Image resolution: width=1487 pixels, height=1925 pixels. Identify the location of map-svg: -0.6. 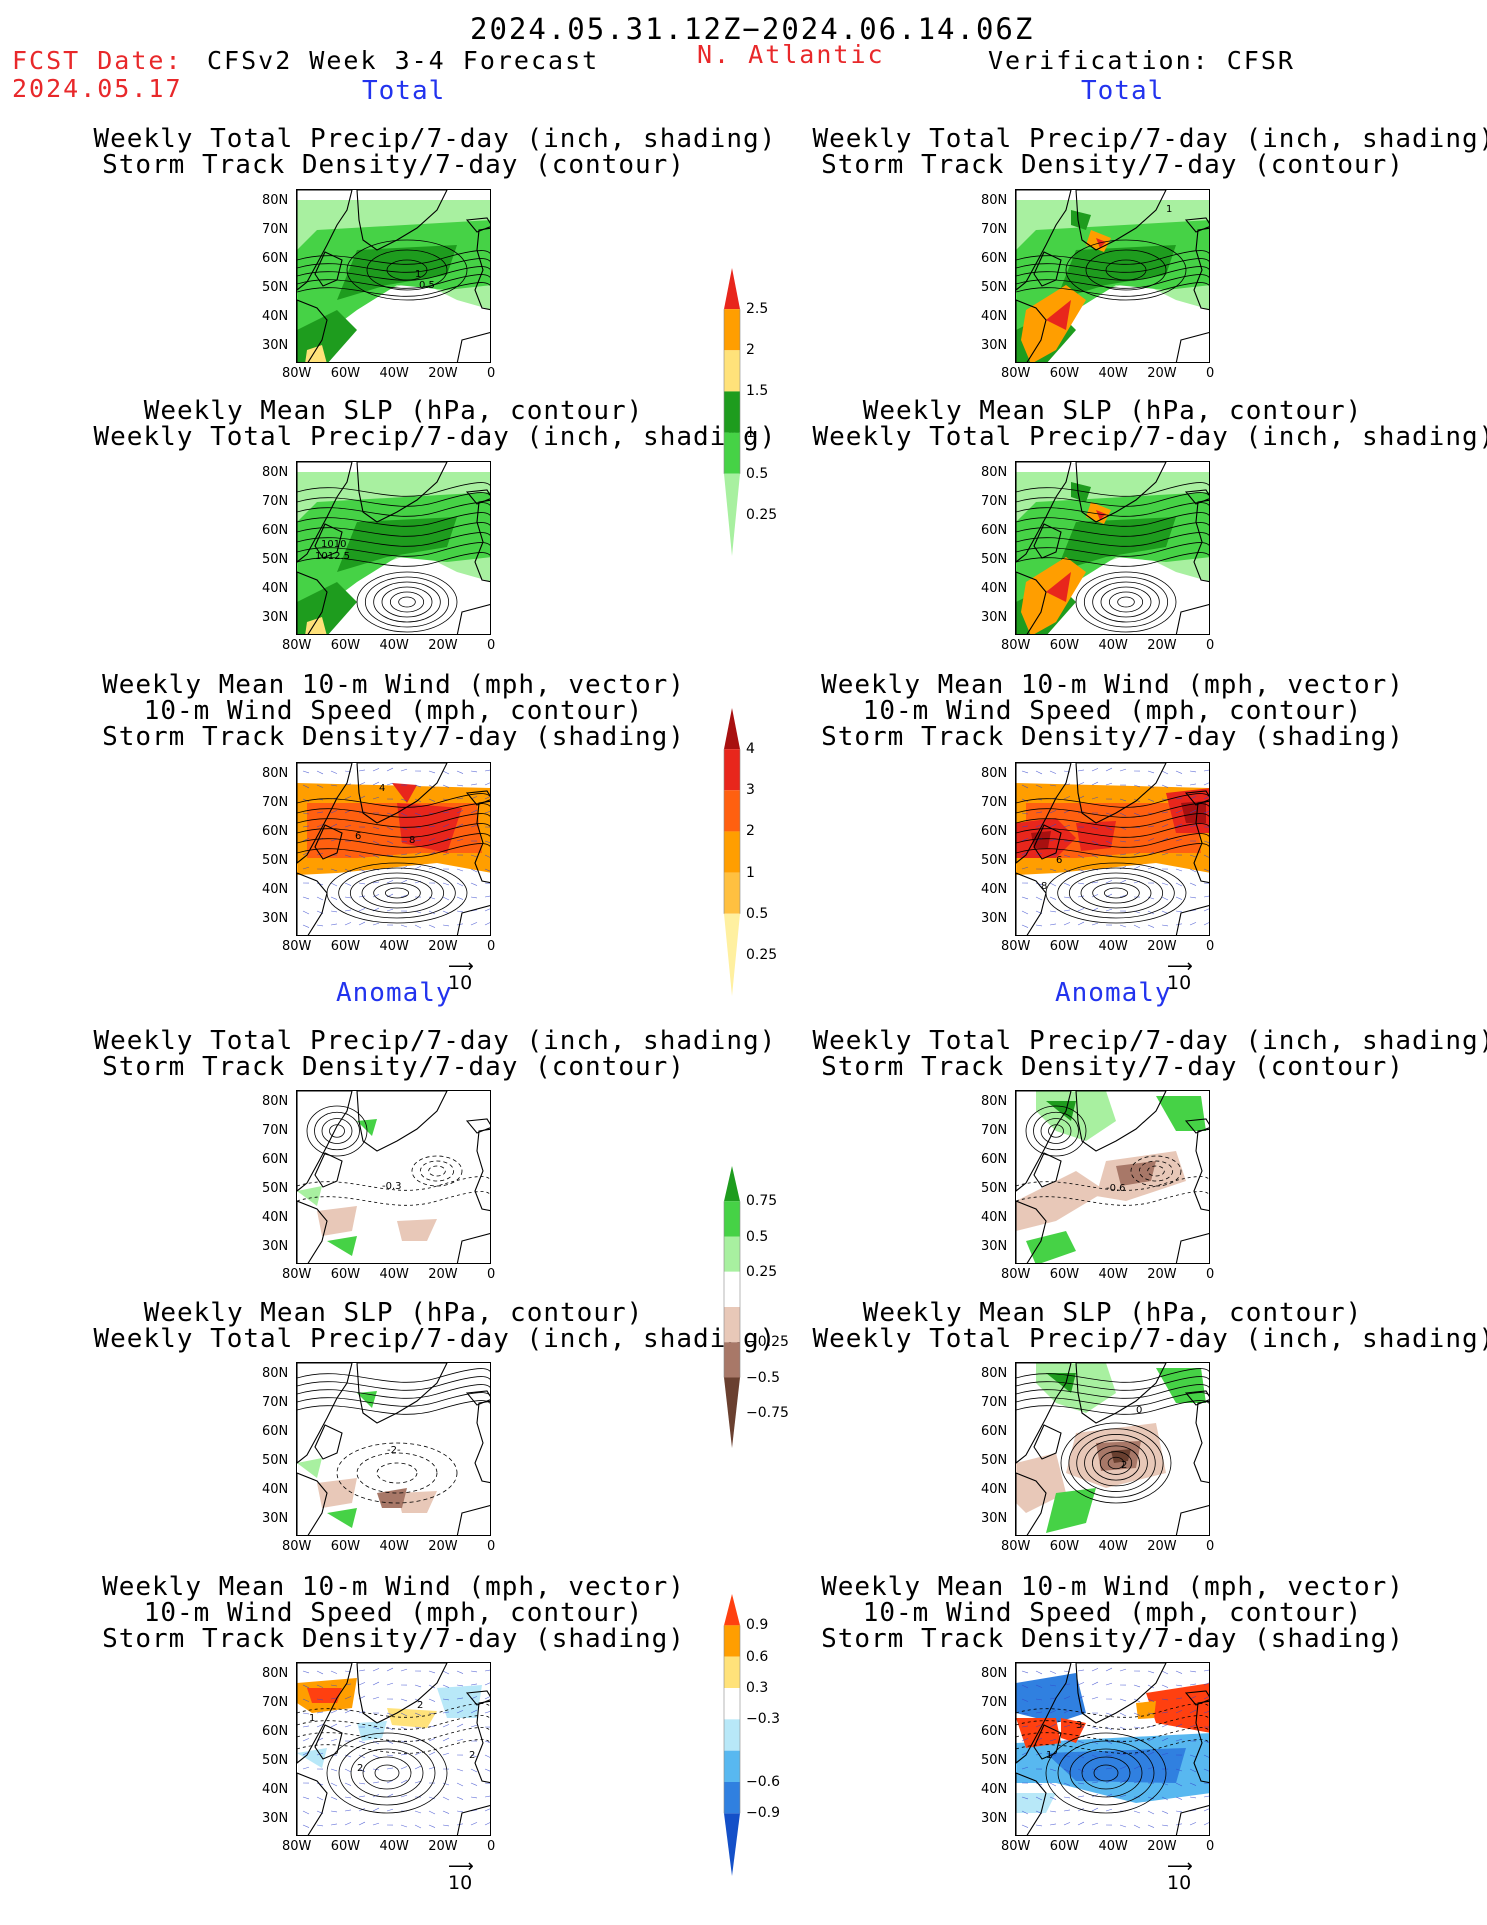
(1112, 1177).